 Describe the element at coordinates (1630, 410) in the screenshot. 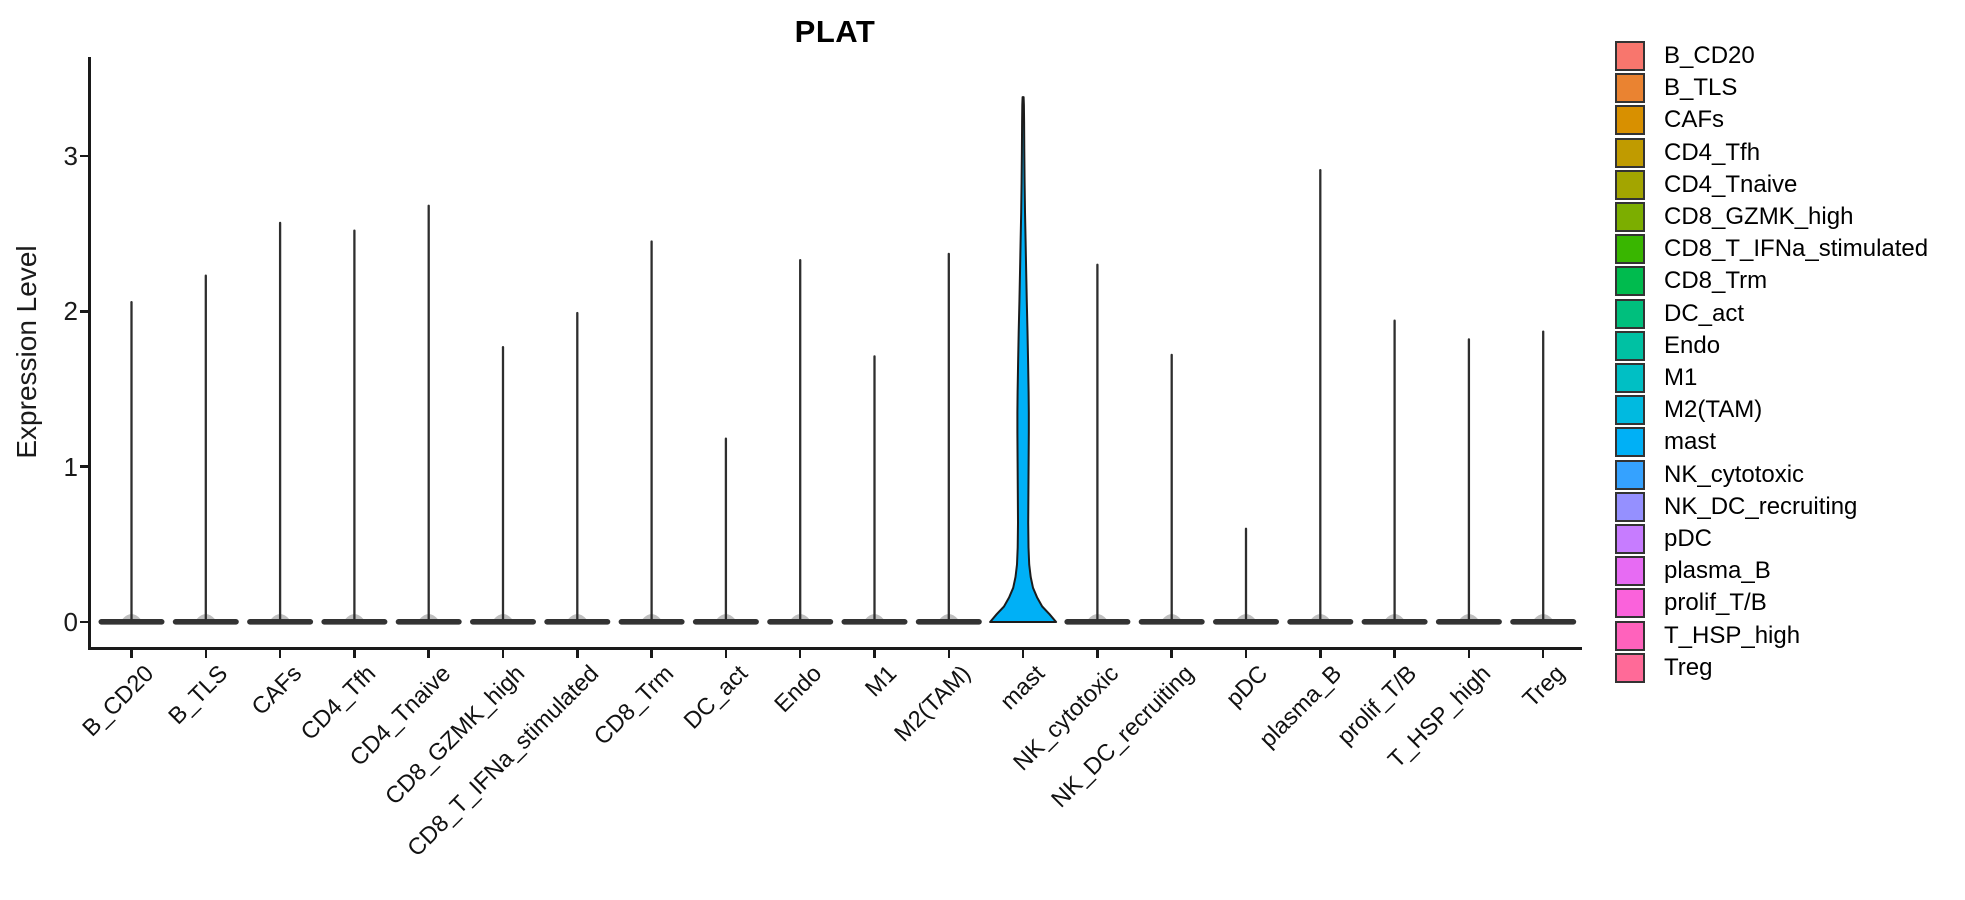

I see `legend-swatch-m2-tam-` at that location.